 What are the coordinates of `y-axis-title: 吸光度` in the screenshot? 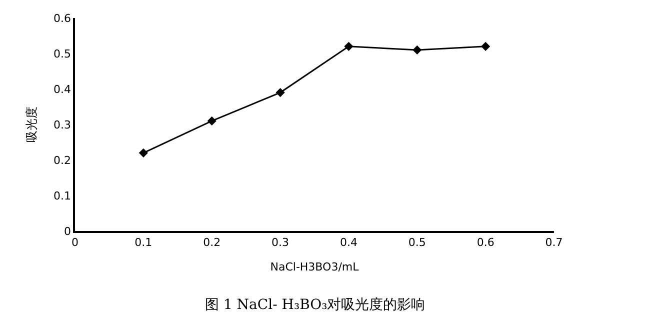 It's located at (31, 124).